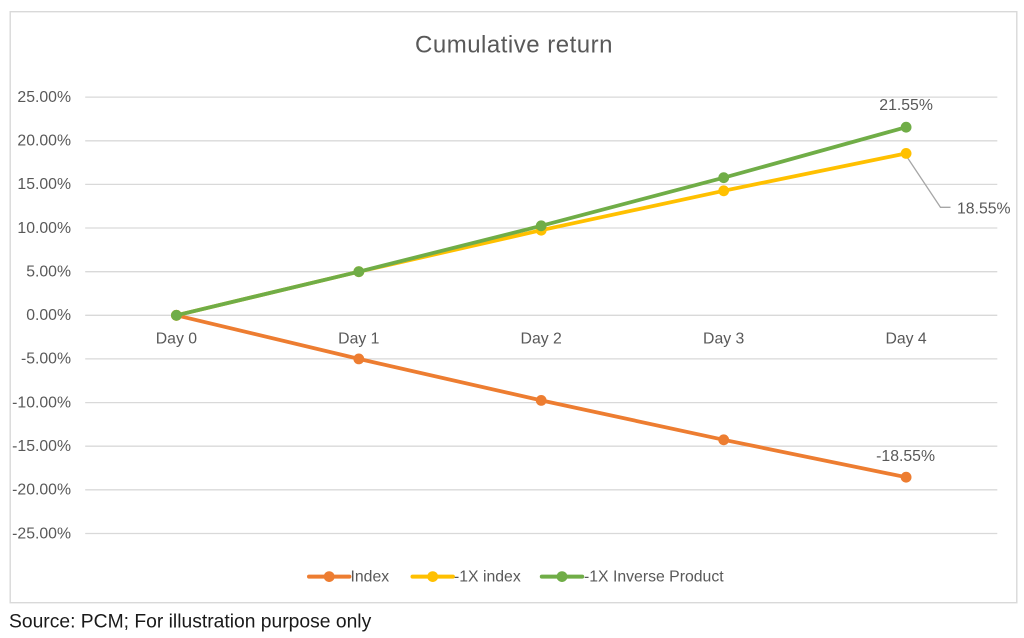  I want to click on svg-text: Day 4, so click(905, 339).